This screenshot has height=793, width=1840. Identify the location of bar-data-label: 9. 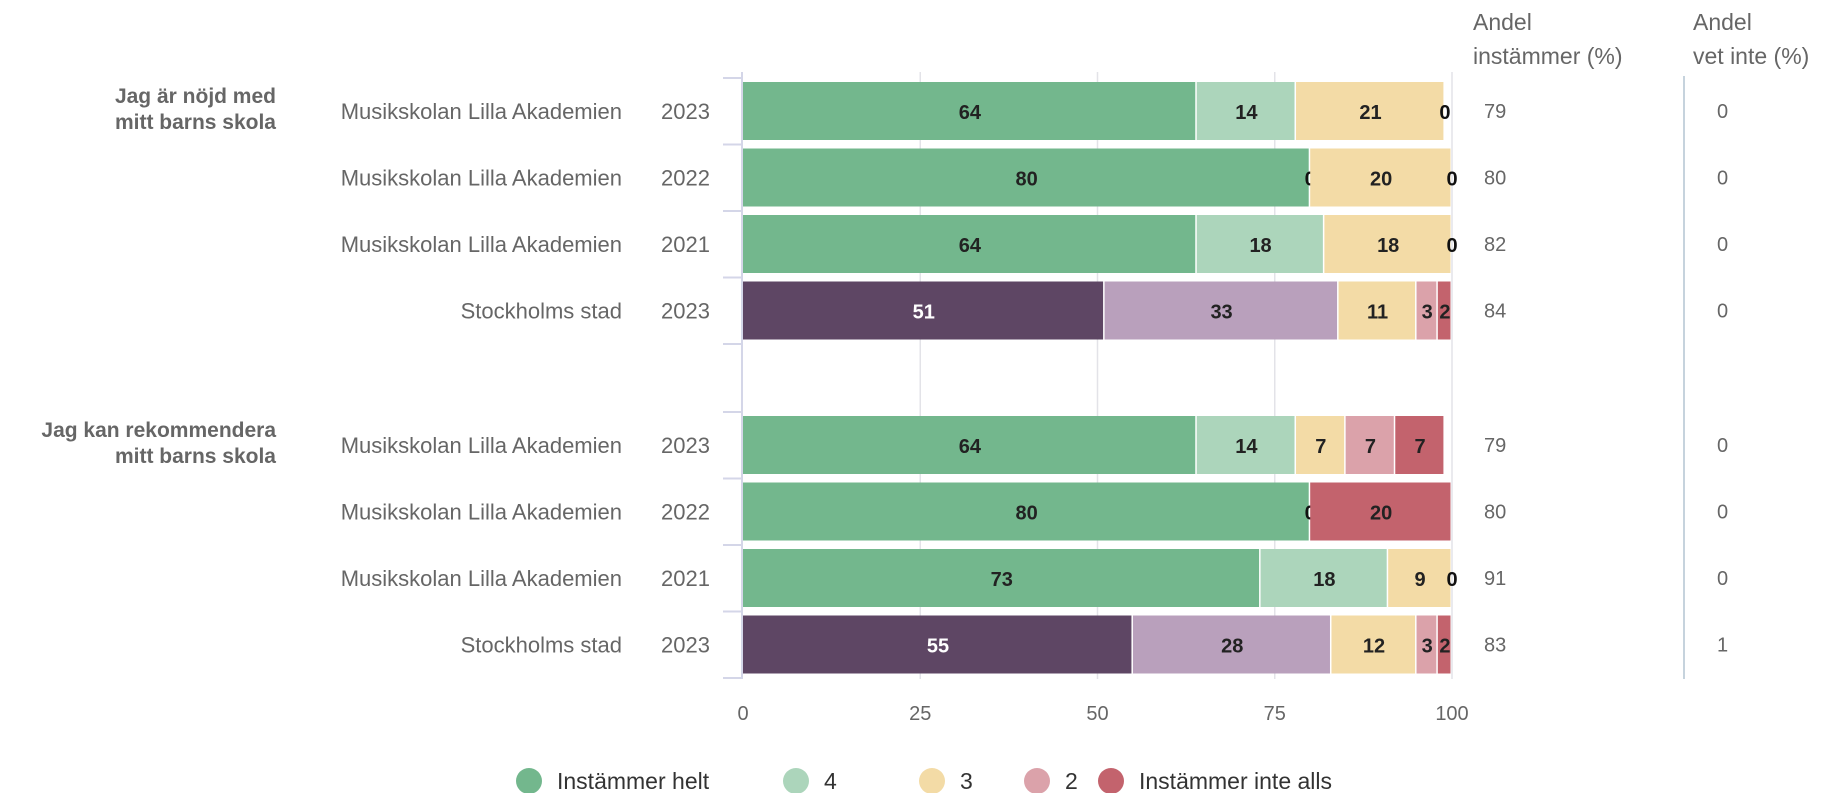
(1420, 580).